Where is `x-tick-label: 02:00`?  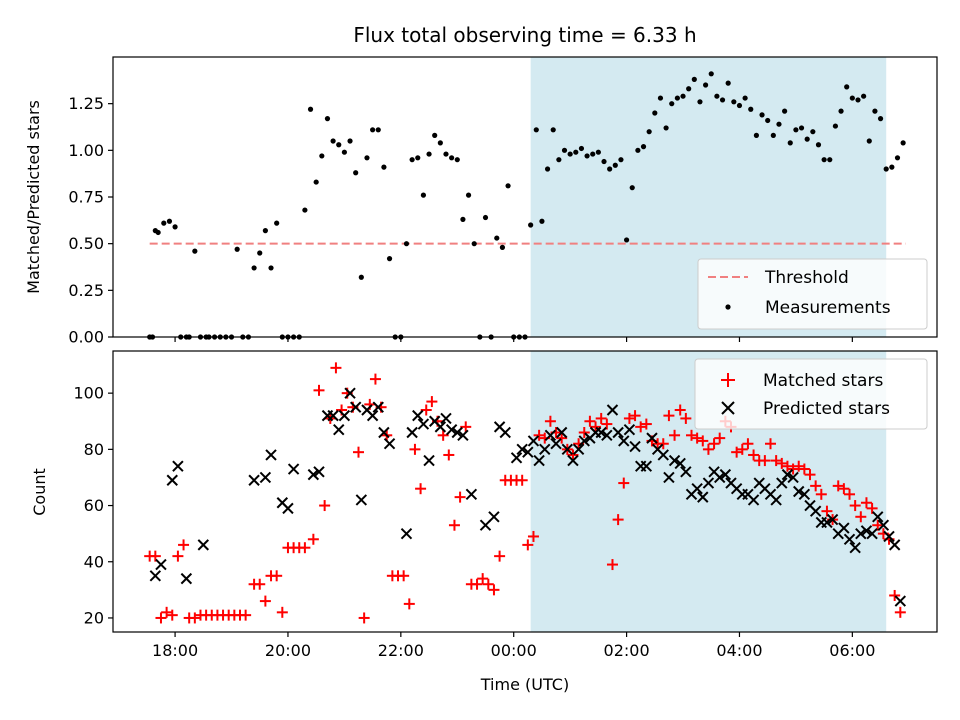
x-tick-label: 02:00 is located at coordinates (627, 650).